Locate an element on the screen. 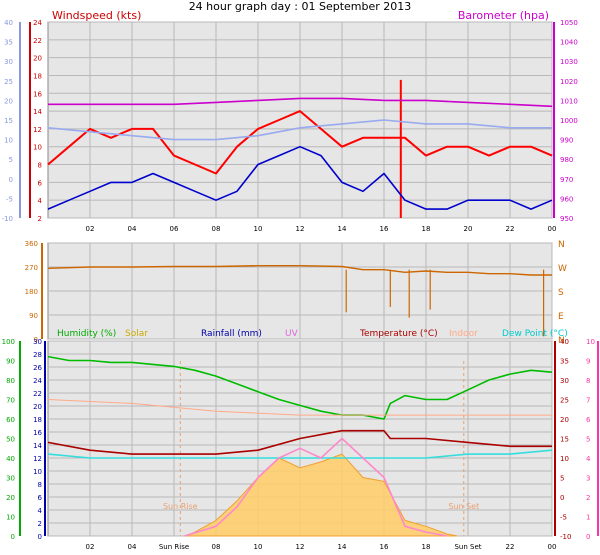  humidity-tick-label: 10 is located at coordinates (10, 518).